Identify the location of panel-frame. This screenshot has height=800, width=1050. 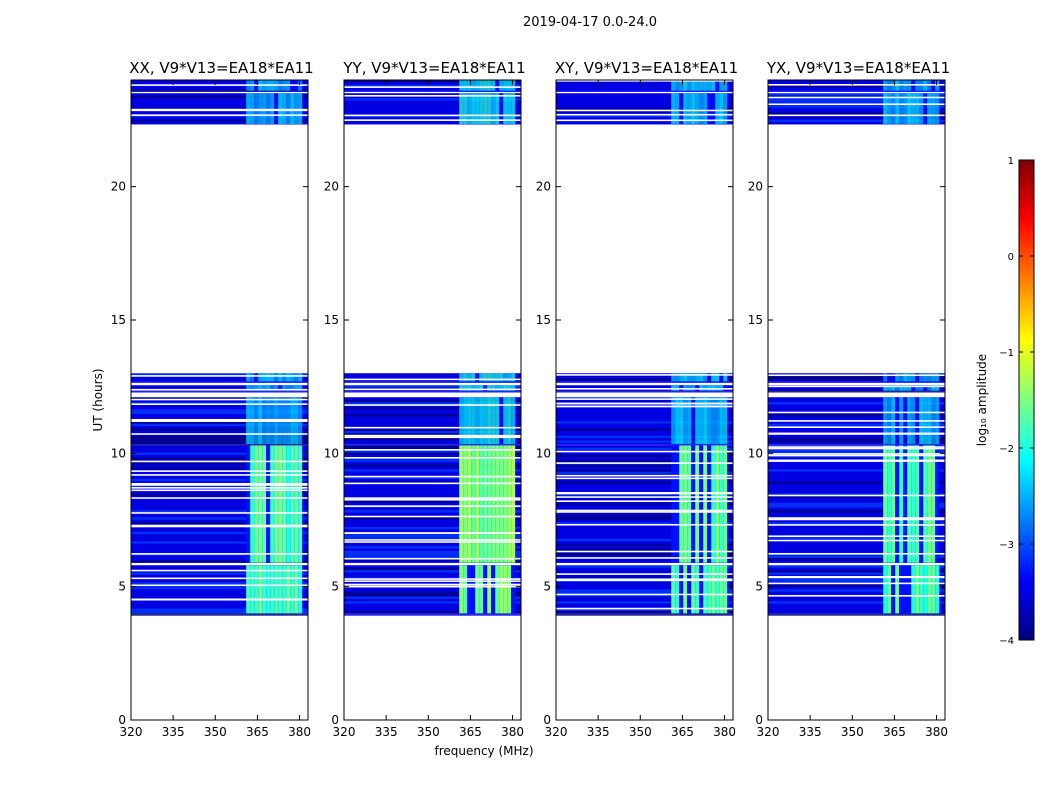
(219, 400).